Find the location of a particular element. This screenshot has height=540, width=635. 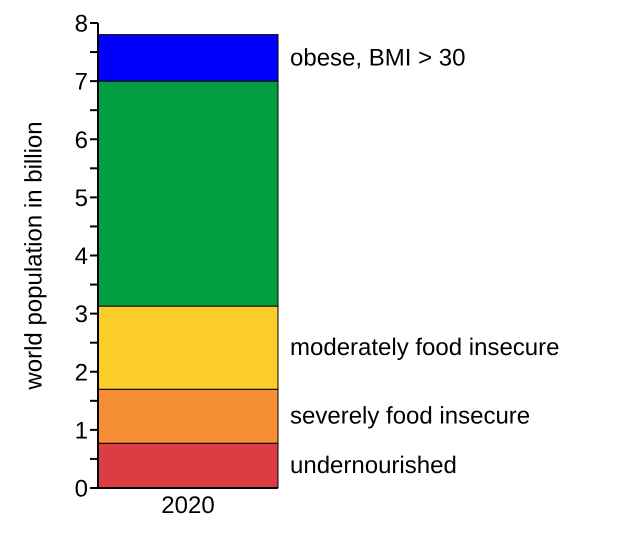

y-tick-label: 6 is located at coordinates (81, 140).